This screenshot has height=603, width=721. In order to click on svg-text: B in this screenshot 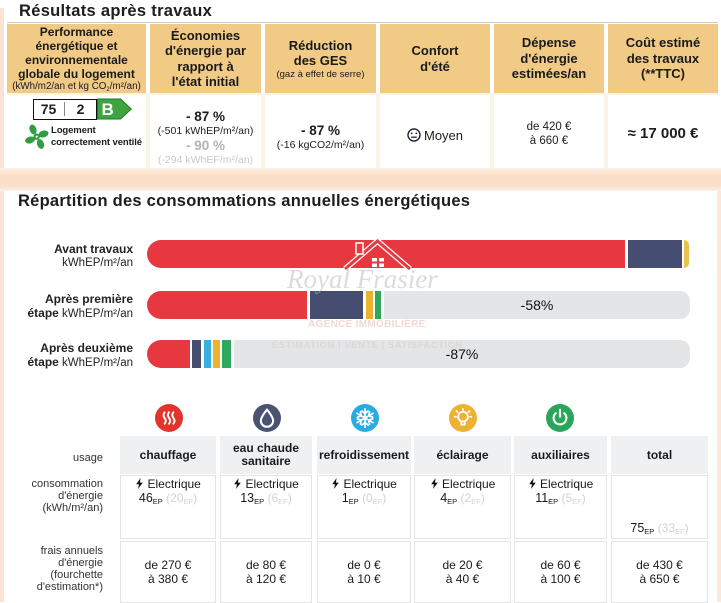, I will do `click(107, 109)`.